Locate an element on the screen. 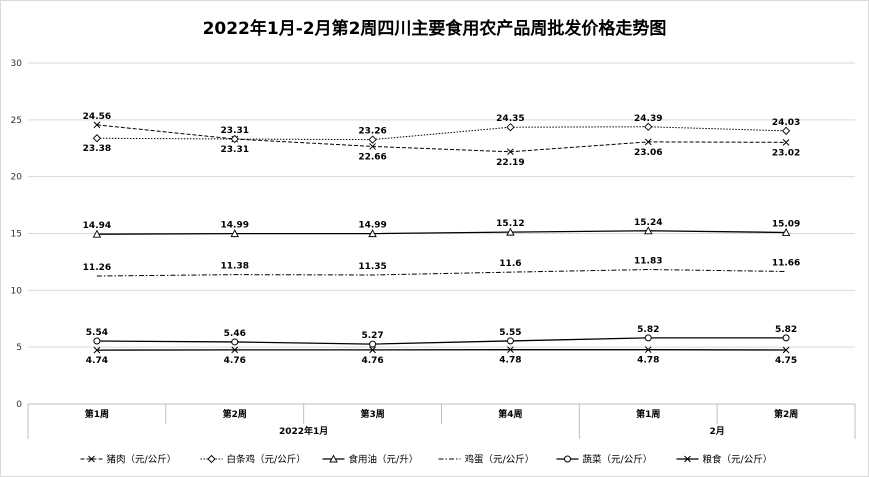 This screenshot has height=477, width=869. data-label: 11.35 is located at coordinates (372, 267).